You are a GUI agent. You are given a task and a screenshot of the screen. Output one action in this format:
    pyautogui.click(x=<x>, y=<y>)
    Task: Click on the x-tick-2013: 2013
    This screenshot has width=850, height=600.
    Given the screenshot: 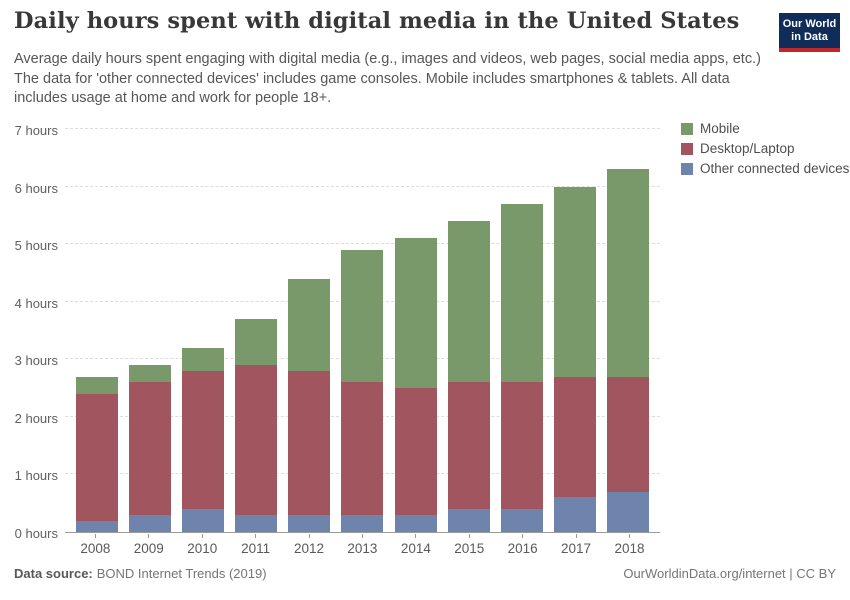 What is the action you would take?
    pyautogui.click(x=362, y=545)
    